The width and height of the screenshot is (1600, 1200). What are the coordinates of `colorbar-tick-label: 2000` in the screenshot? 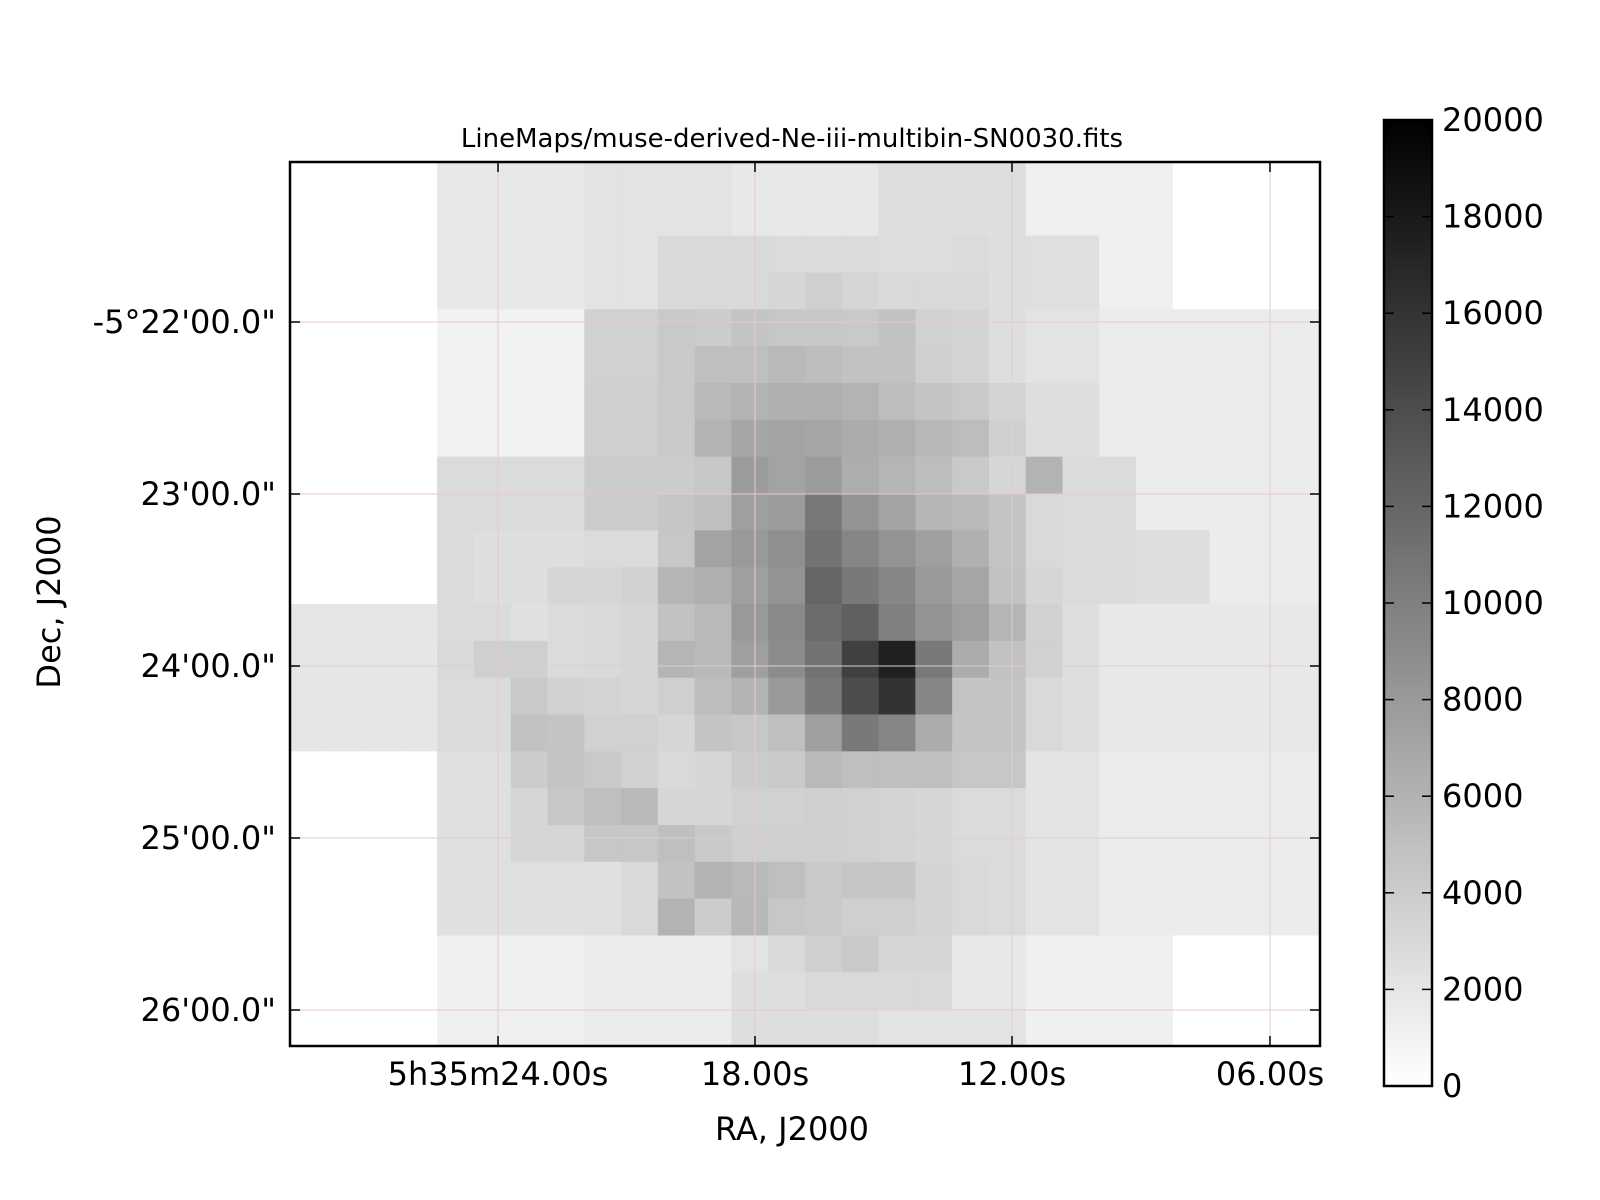 It's located at (1482, 989).